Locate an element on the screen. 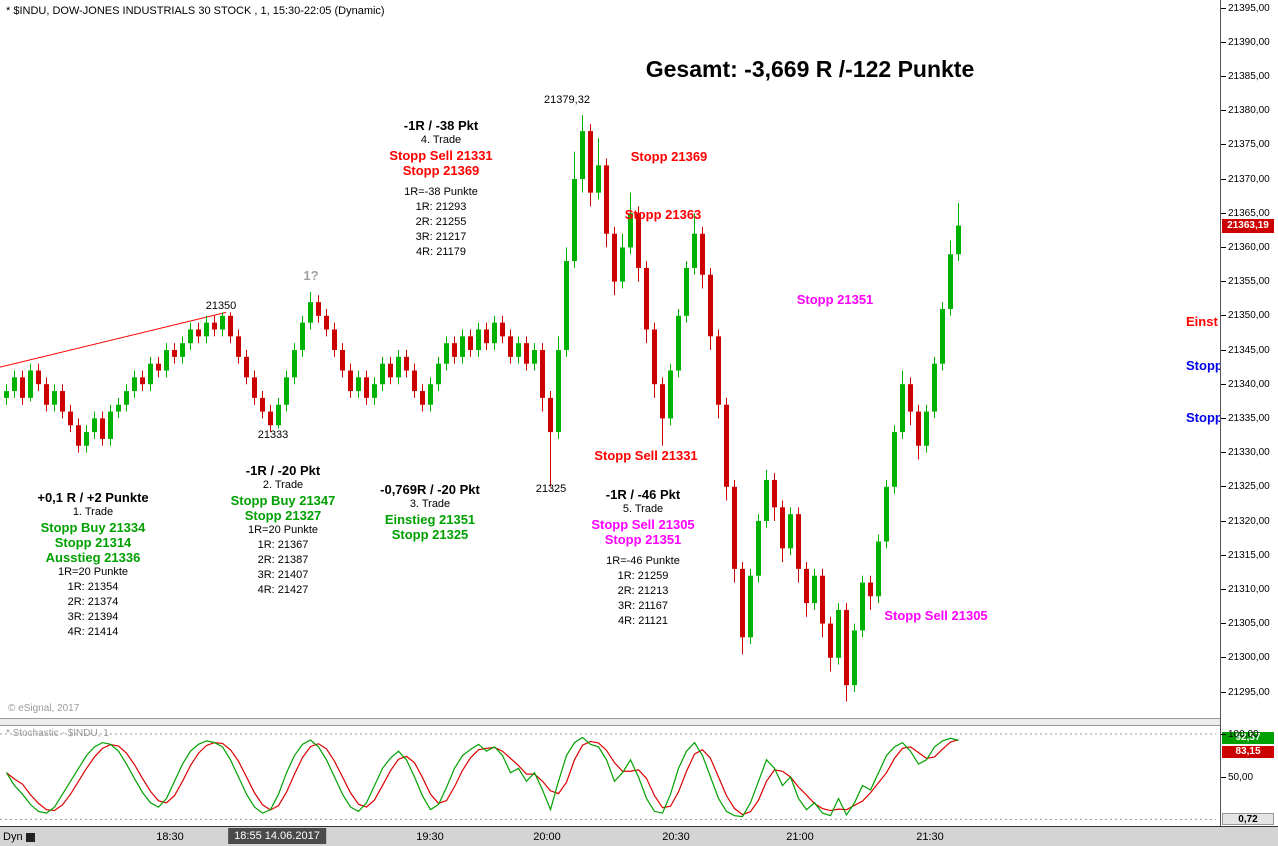 The image size is (1278, 846). axis-tick-label: 21350,00 is located at coordinates (1245, 316).